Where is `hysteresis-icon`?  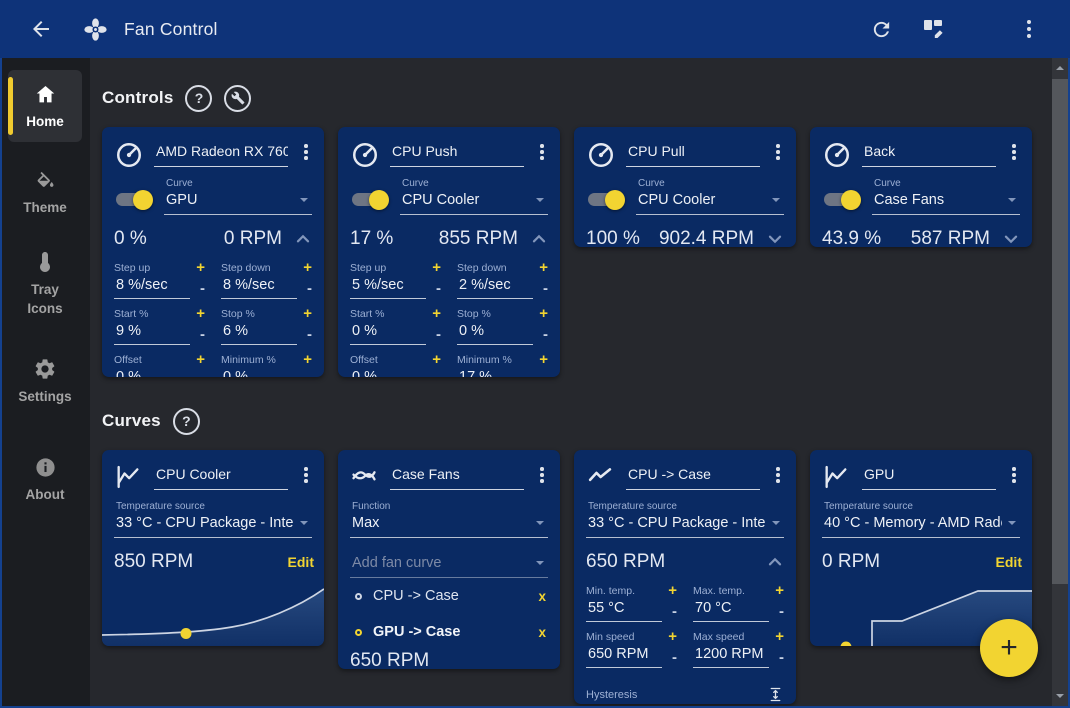
hysteresis-icon is located at coordinates (775, 694).